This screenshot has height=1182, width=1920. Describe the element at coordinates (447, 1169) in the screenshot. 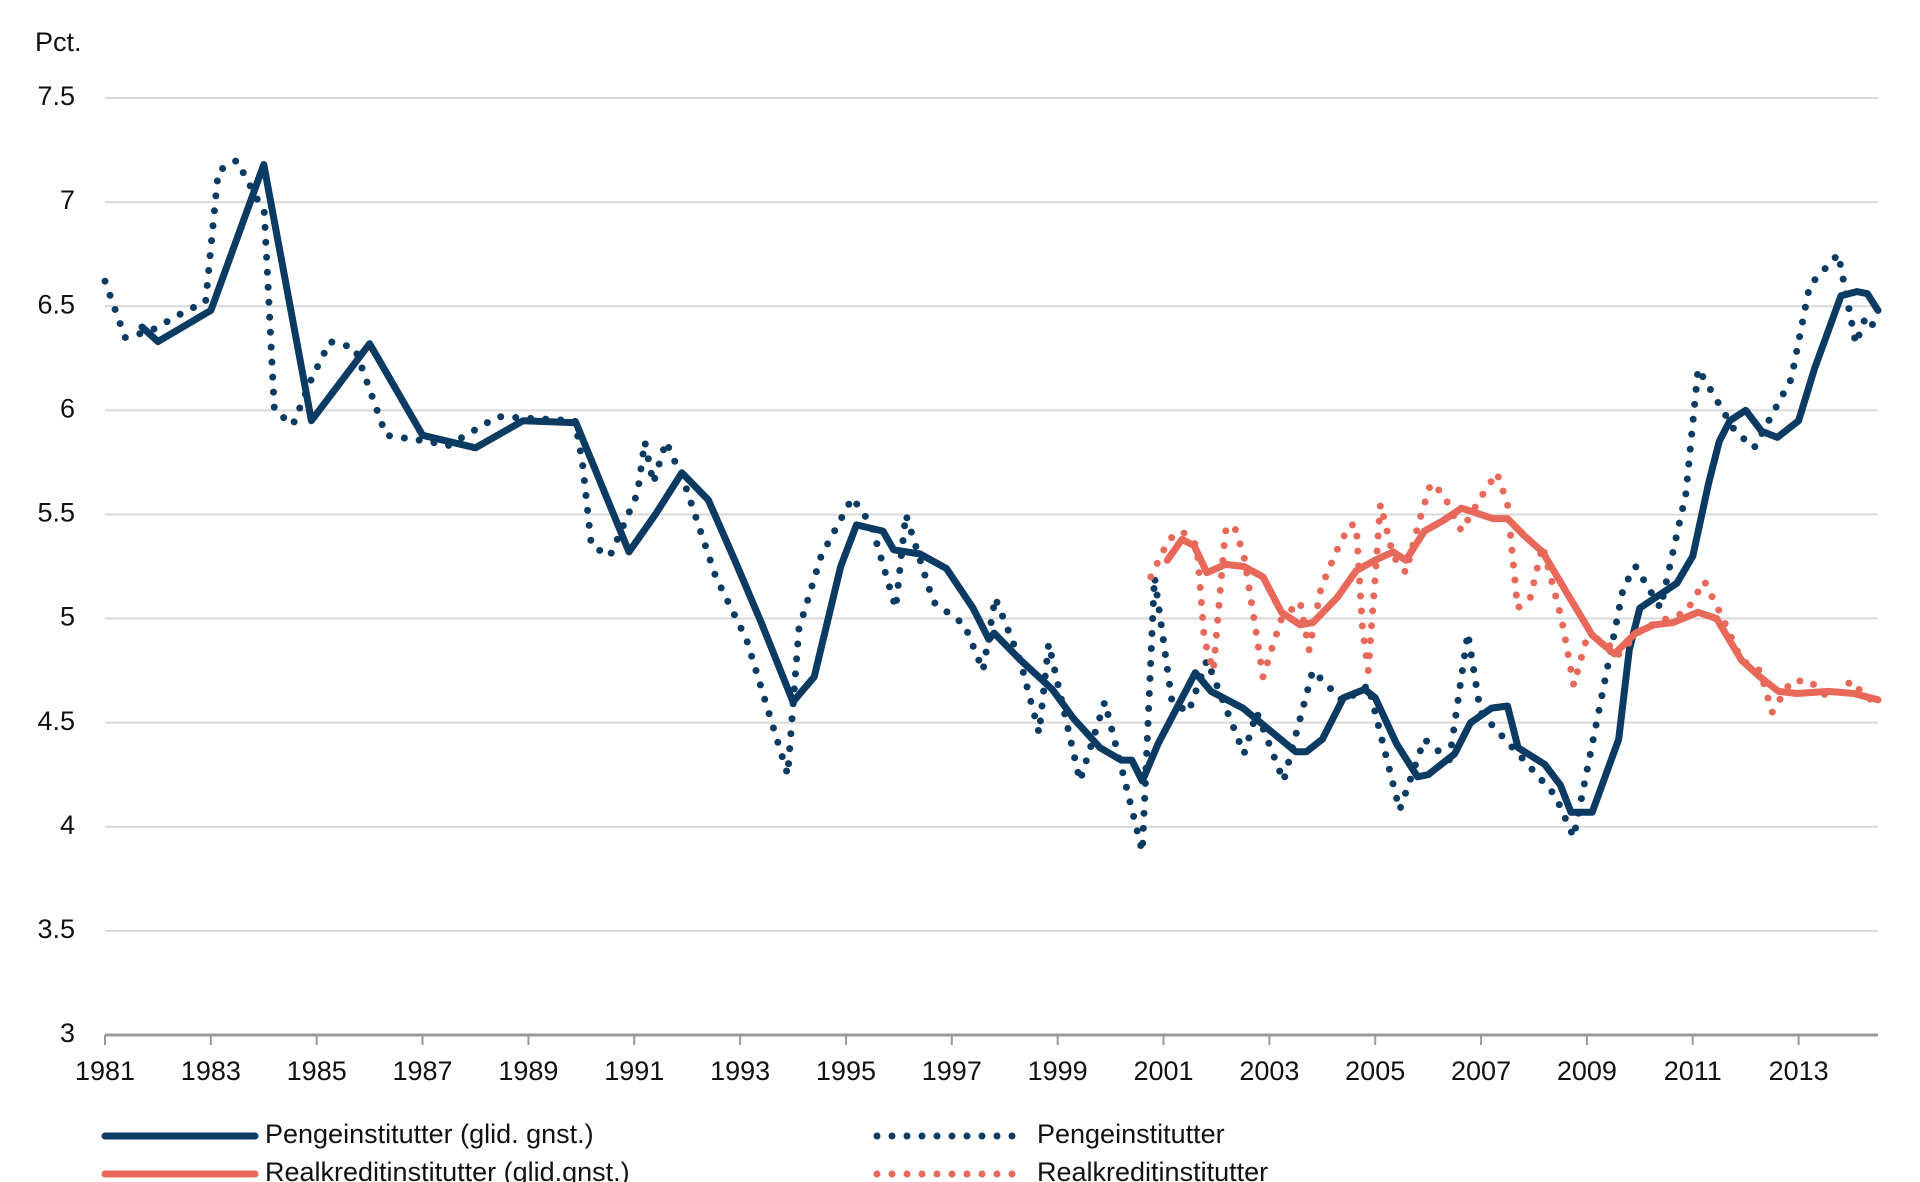

I see `legend-label: Realkreditinstitutter (glid.gnst.)` at that location.